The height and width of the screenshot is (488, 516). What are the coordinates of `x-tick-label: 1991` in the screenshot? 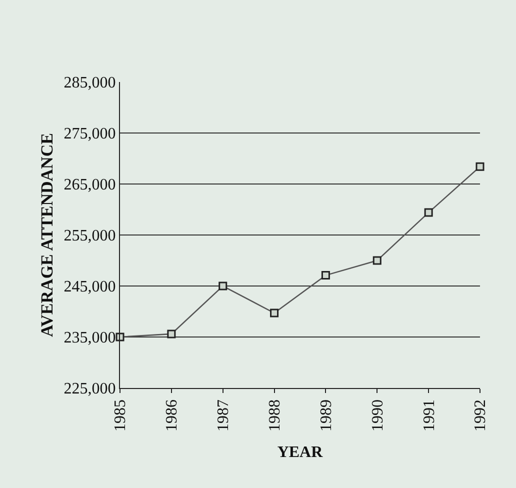 It's located at (429, 416).